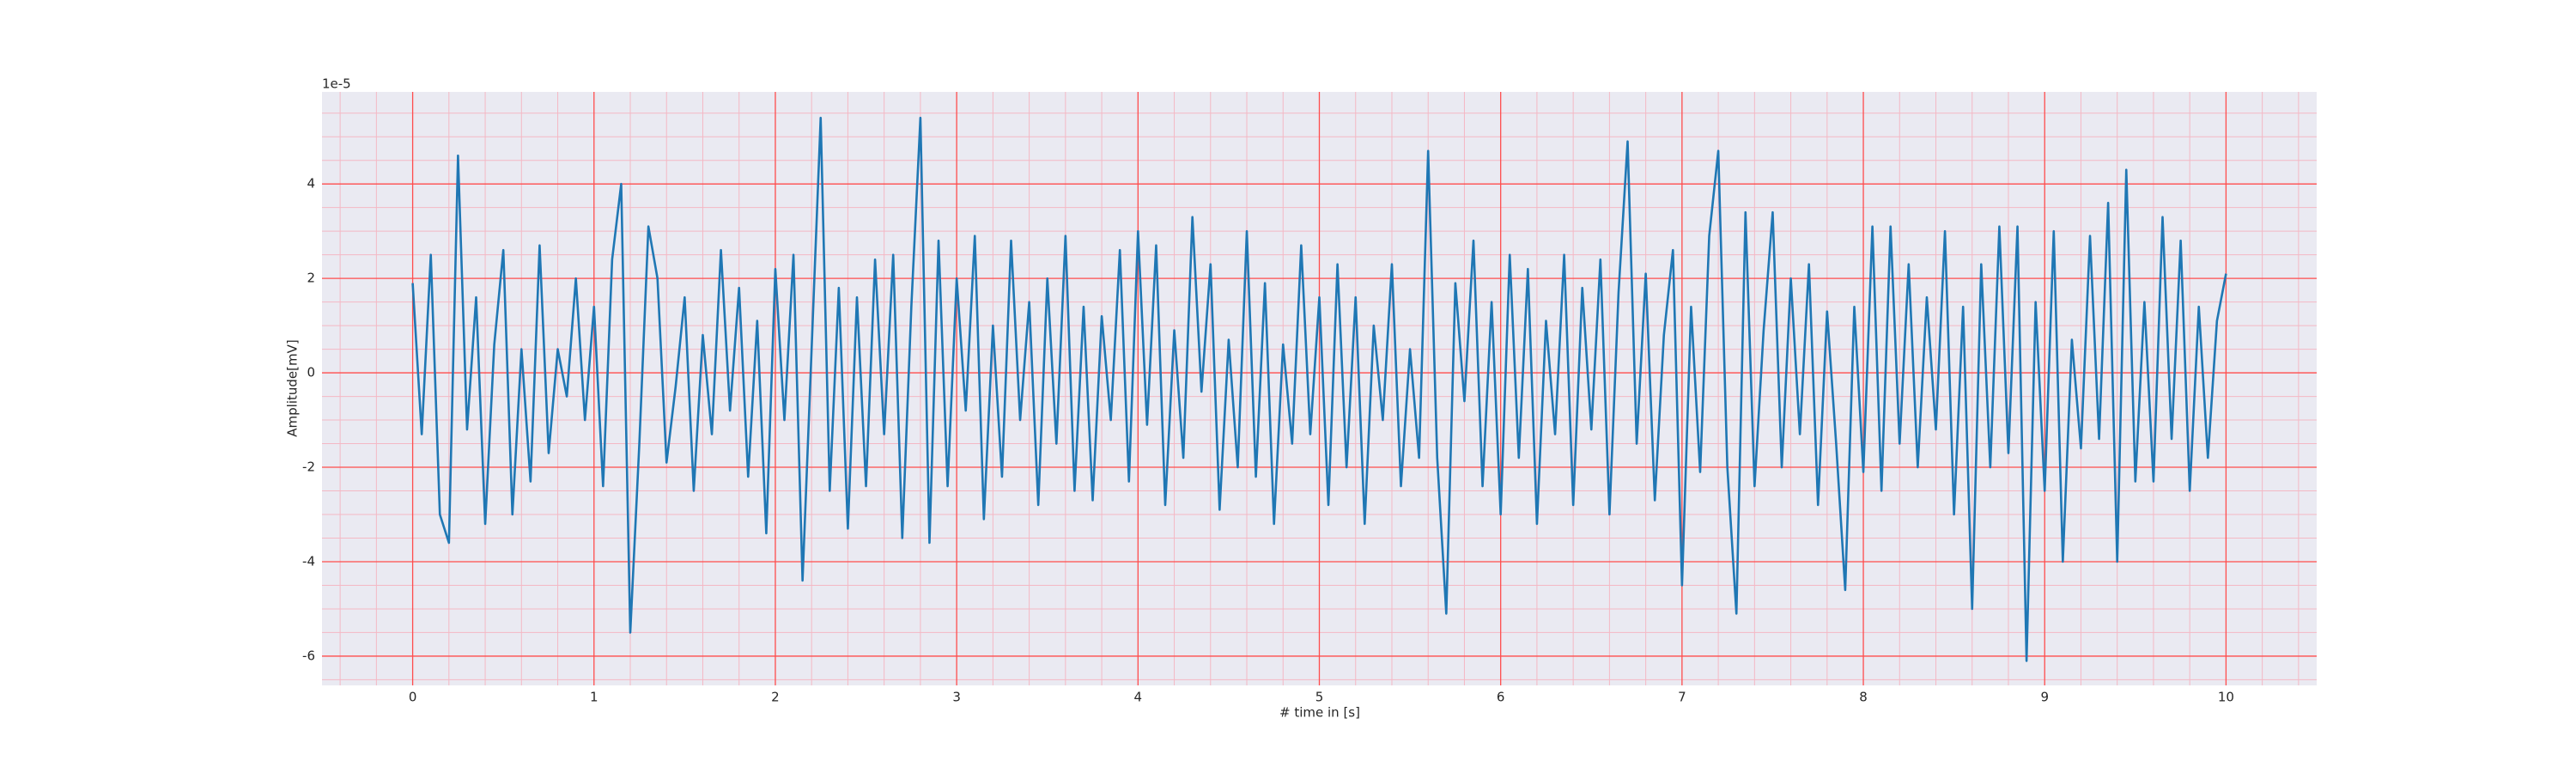 The height and width of the screenshot is (773, 2576). I want to click on x-tick-label: 8, so click(1864, 697).